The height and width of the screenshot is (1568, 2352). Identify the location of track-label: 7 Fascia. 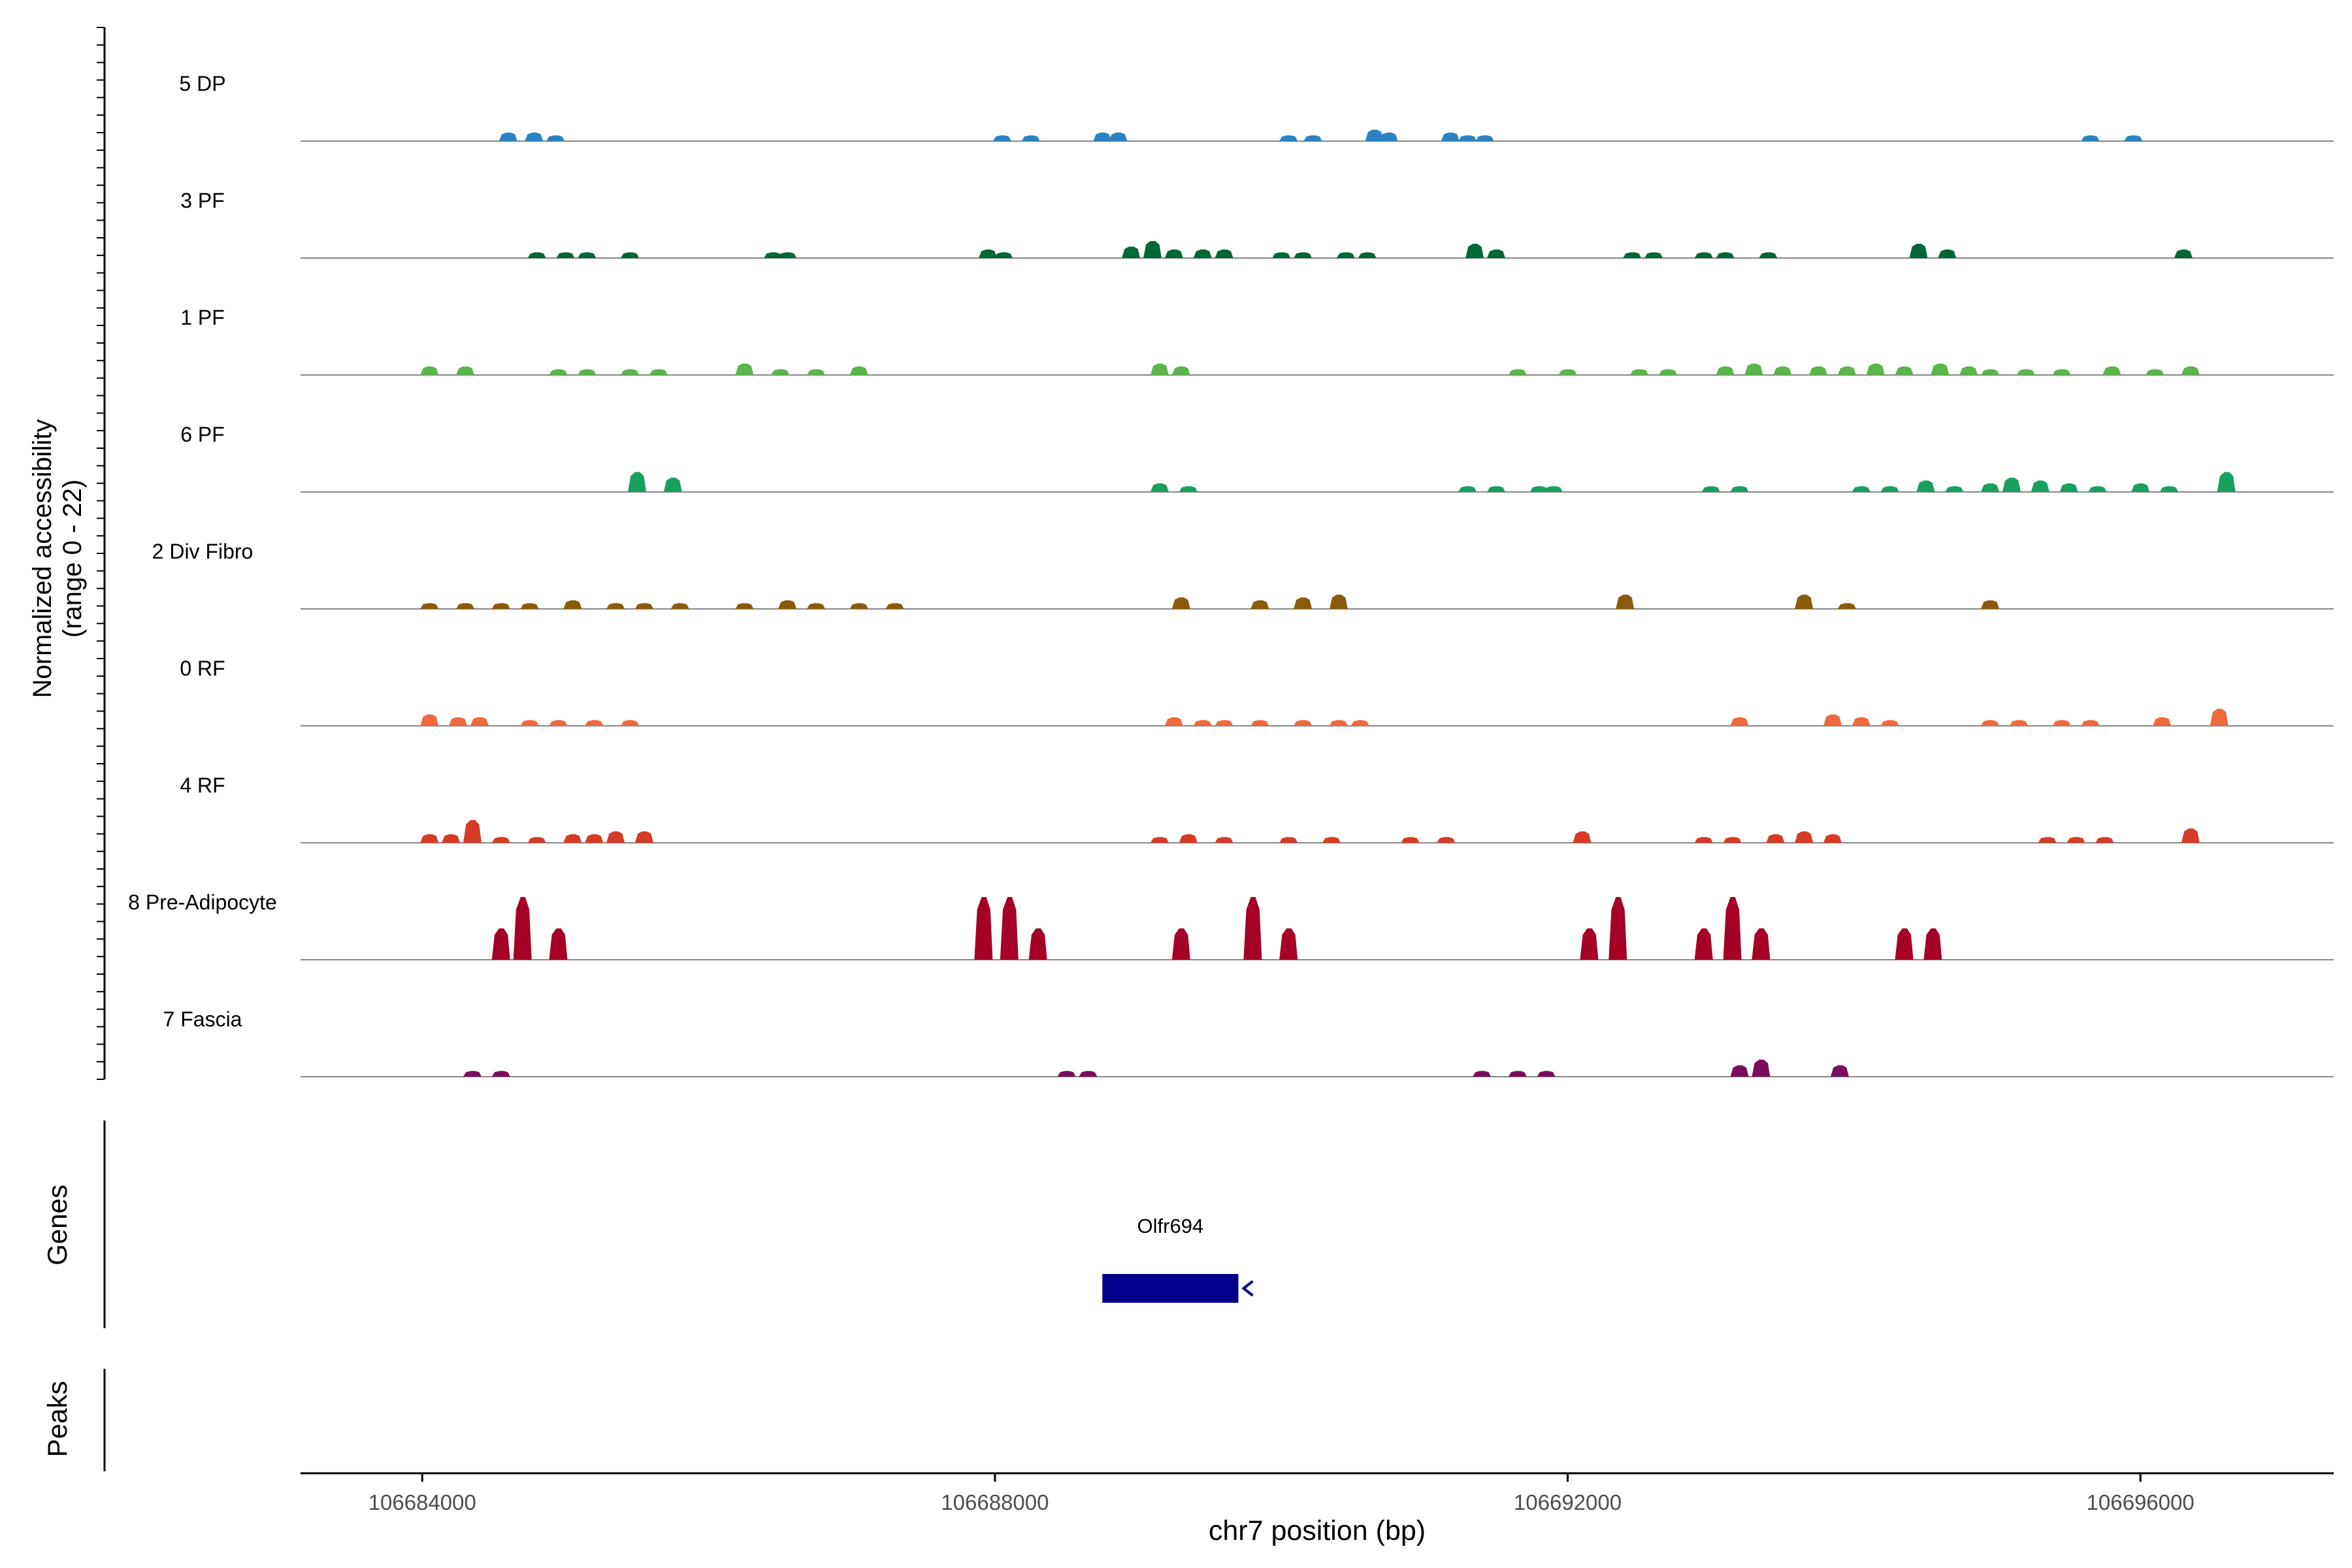
(202, 1019).